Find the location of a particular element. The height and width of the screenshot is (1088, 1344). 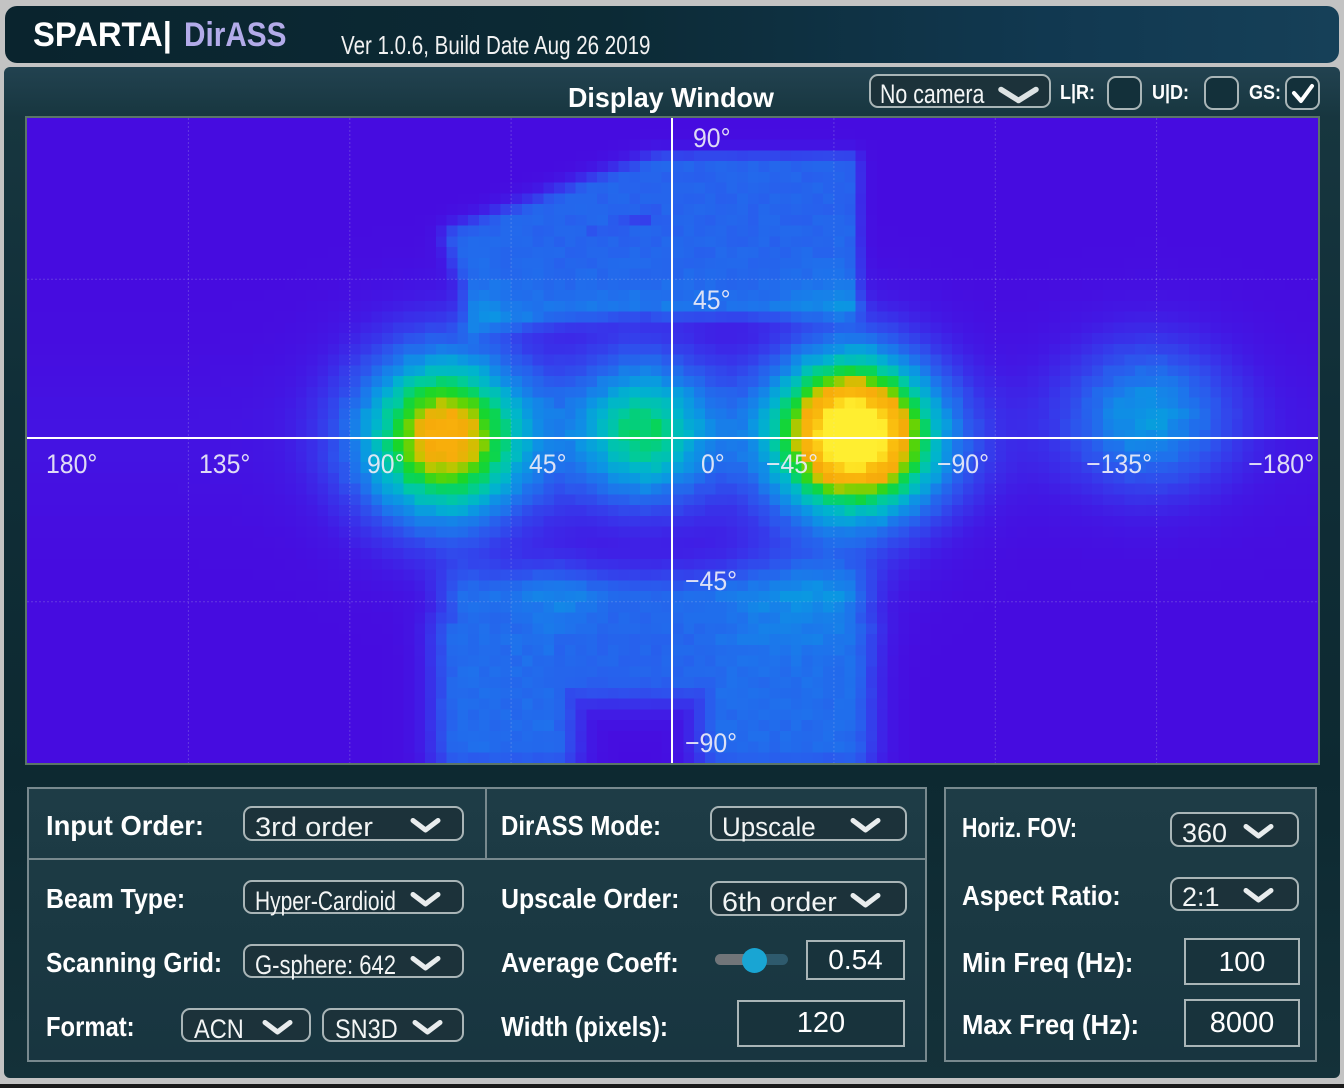

svg-text: −135° is located at coordinates (1119, 464).